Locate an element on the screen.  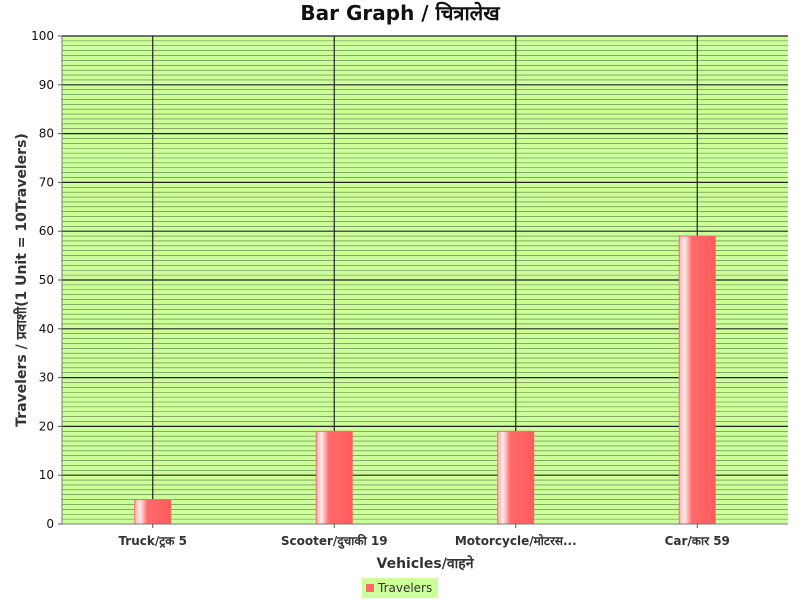
y-tick-label: 50 is located at coordinates (46, 280).